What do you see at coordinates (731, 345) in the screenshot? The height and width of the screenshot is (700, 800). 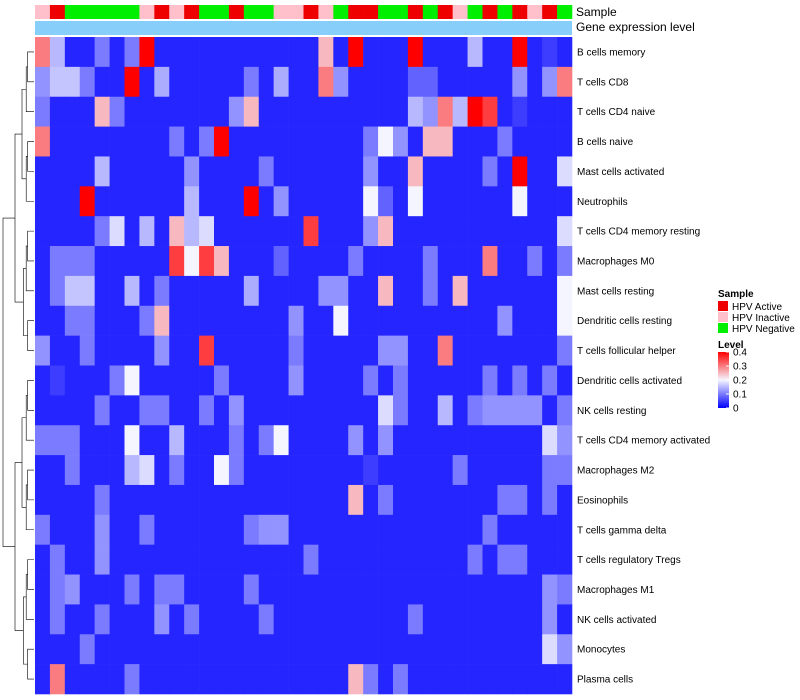 I see `level-legend-title: Level` at bounding box center [731, 345].